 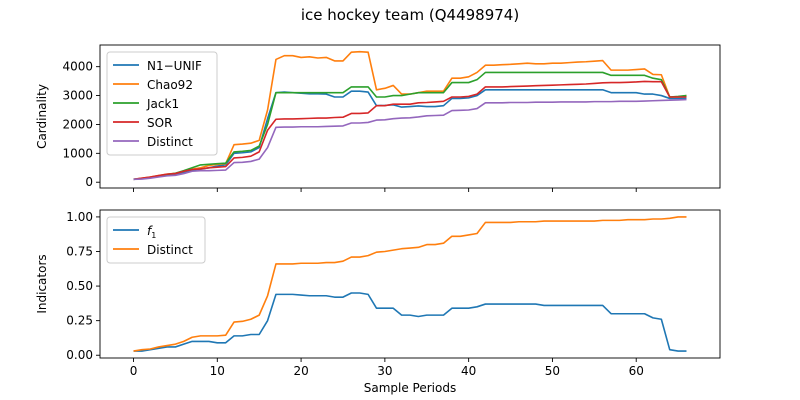 What do you see at coordinates (468, 371) in the screenshot?
I see `indicators-x-tick-label: 40` at bounding box center [468, 371].